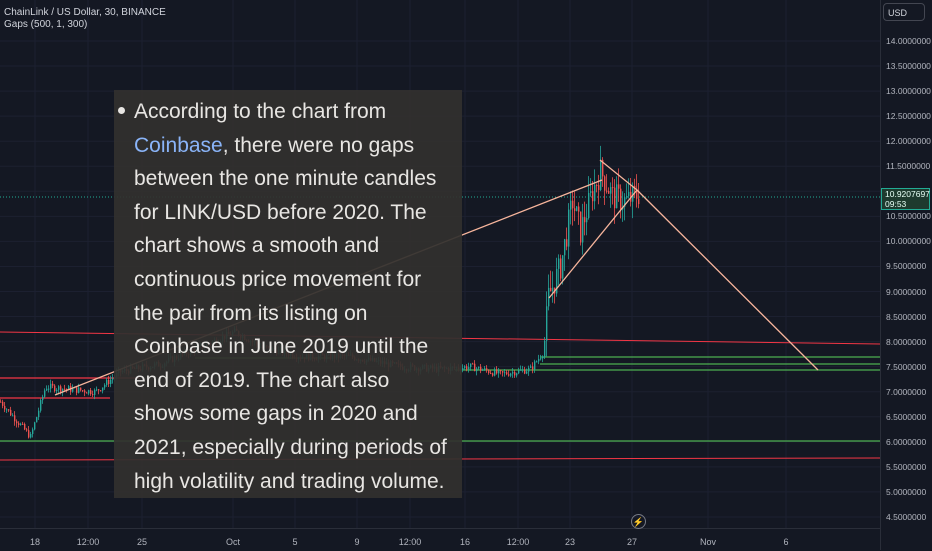 This screenshot has width=932, height=551. I want to click on price-label: 7.0000000, so click(906, 391).